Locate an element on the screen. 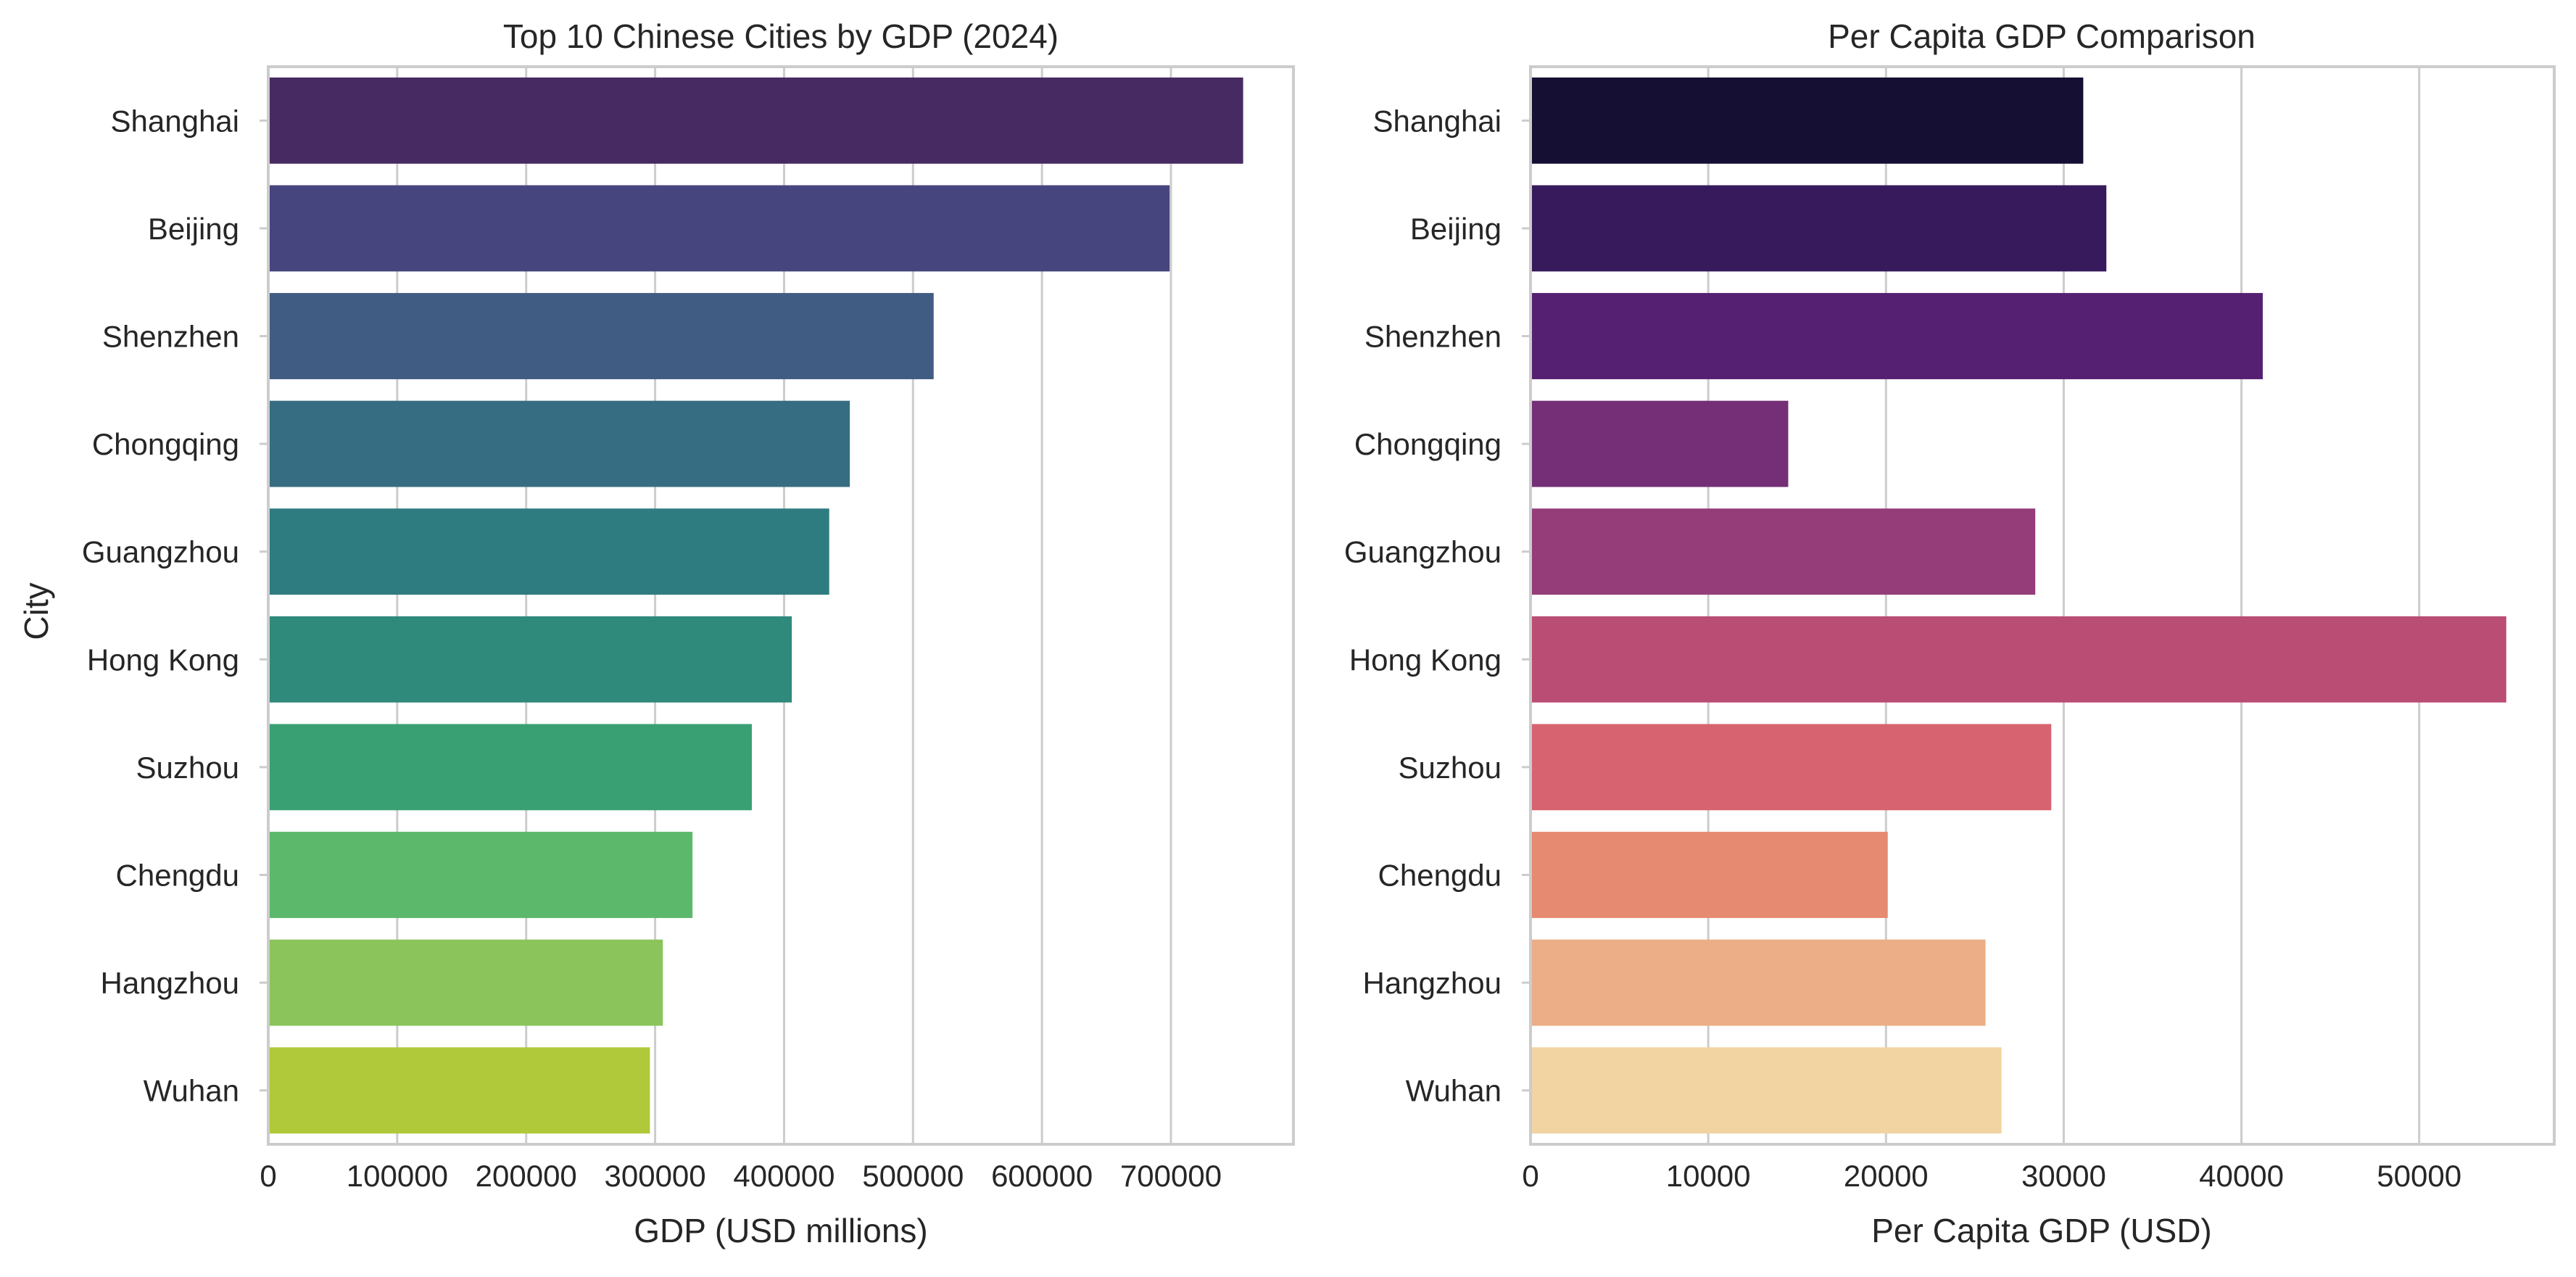 This screenshot has height=1277, width=2576. per-capita-chart-city-label: Guangzhou is located at coordinates (1423, 552).